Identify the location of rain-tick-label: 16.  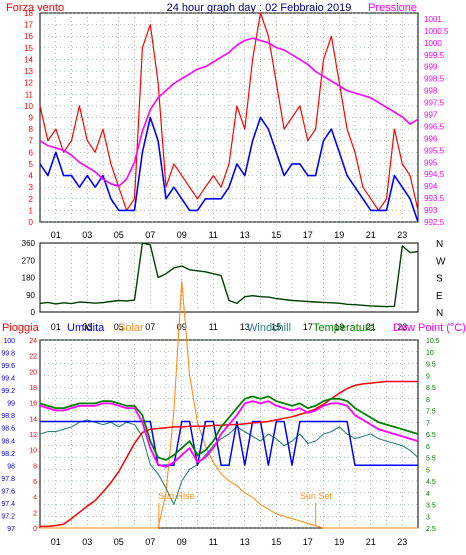
(33, 404).